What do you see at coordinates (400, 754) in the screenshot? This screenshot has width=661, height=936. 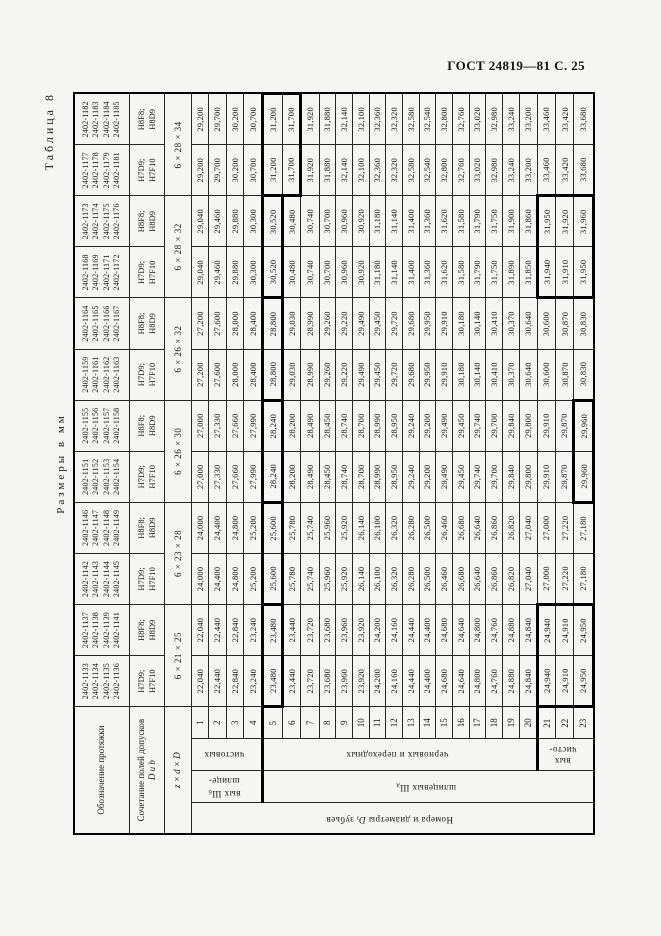 I see `rough-transition-header-cell: черновых и переходных` at bounding box center [400, 754].